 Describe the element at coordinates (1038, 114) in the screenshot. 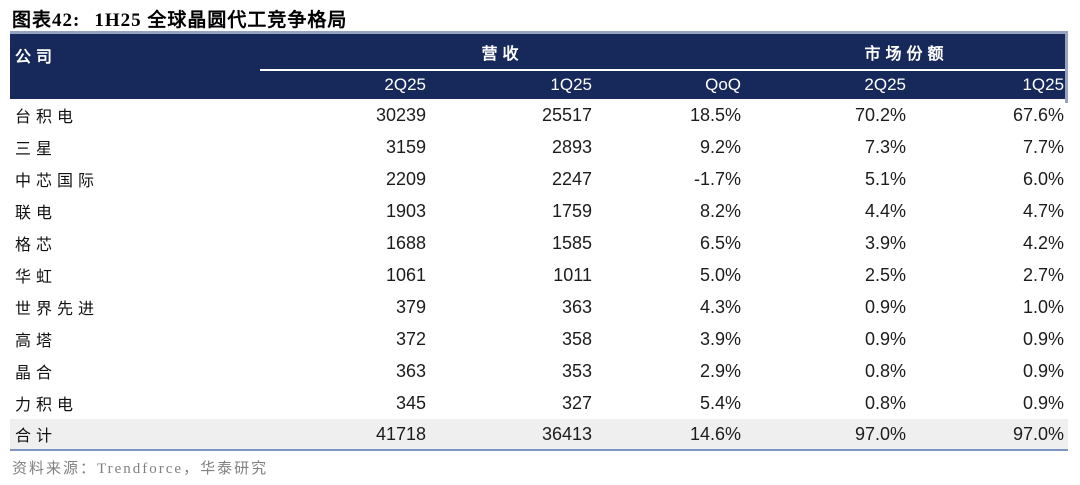

I see `value-cell: 67.6%` at that location.